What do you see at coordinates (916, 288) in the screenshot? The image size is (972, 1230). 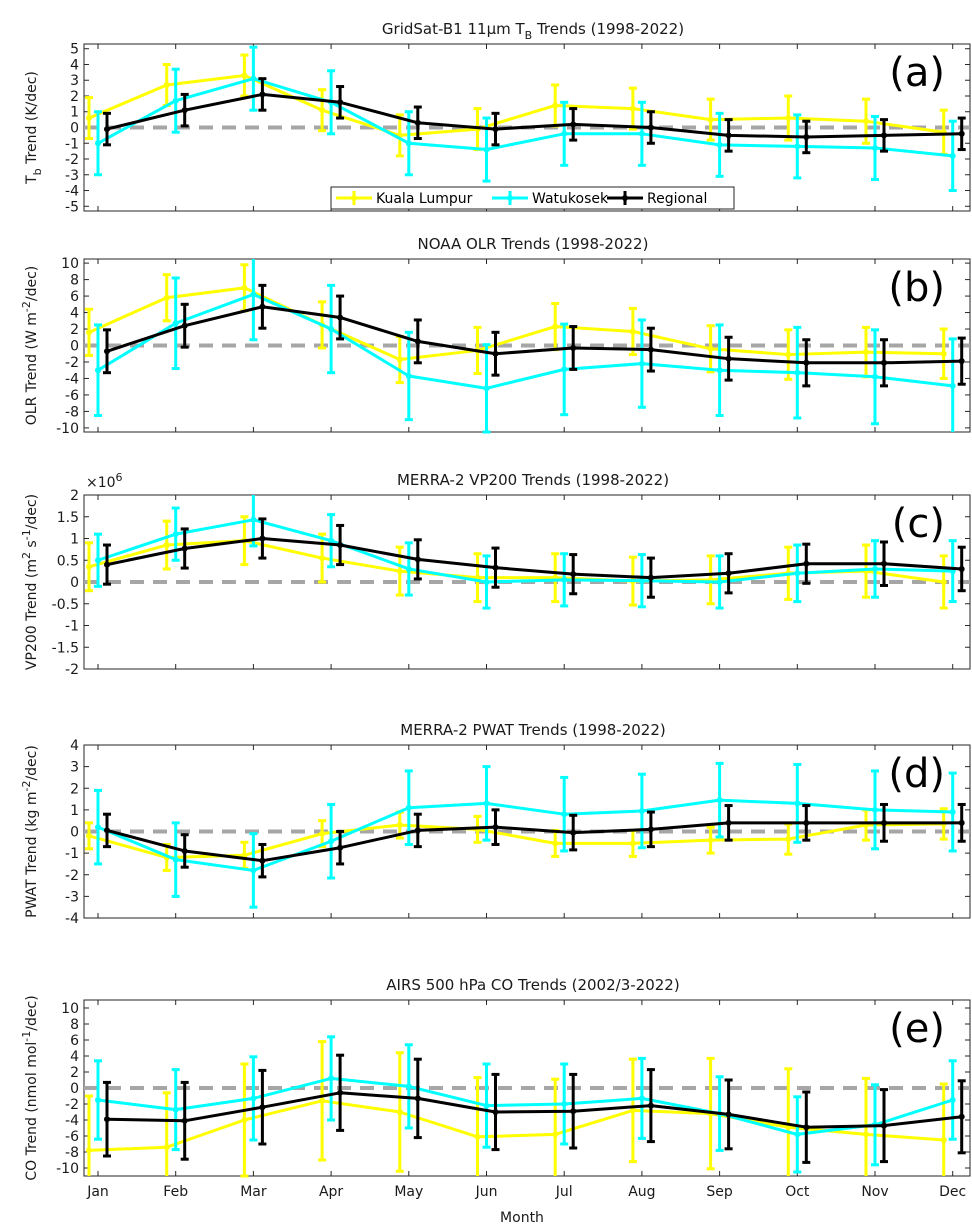 I see `panel-label: (b)` at bounding box center [916, 288].